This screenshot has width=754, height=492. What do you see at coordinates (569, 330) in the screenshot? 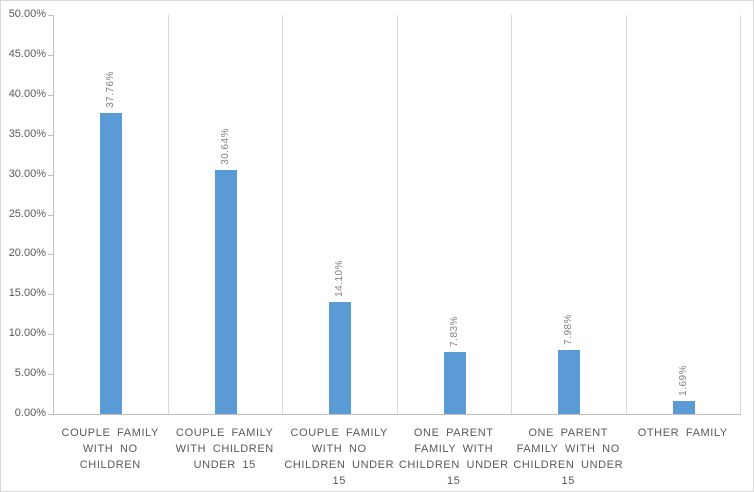
I see `bar-data-label: 7.98%` at bounding box center [569, 330].